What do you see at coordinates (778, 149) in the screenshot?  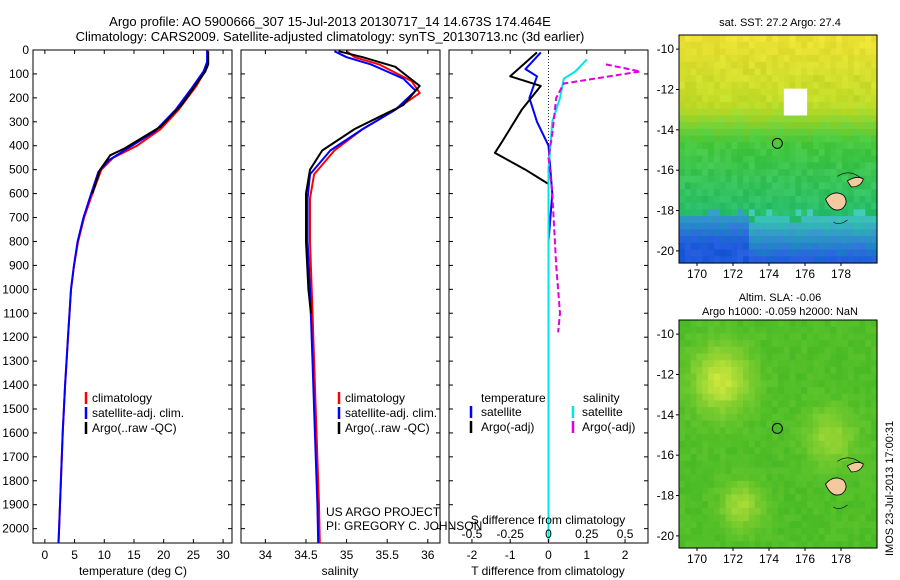 I see `map-frame` at bounding box center [778, 149].